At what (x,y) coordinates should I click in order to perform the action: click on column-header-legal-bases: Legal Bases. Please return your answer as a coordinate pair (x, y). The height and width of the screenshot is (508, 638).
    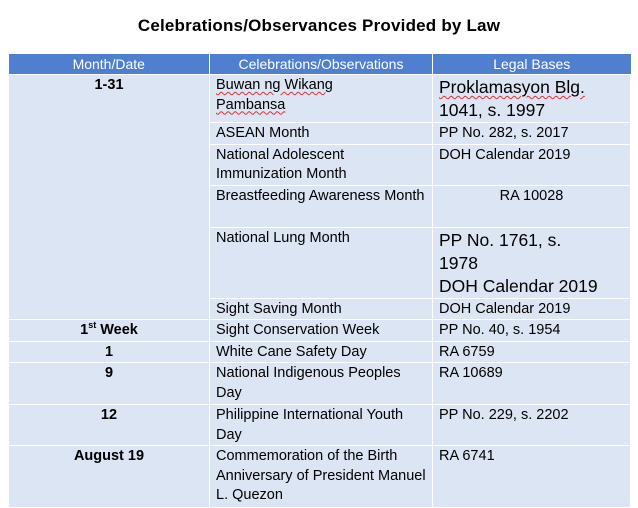
    Looking at the image, I should click on (531, 64).